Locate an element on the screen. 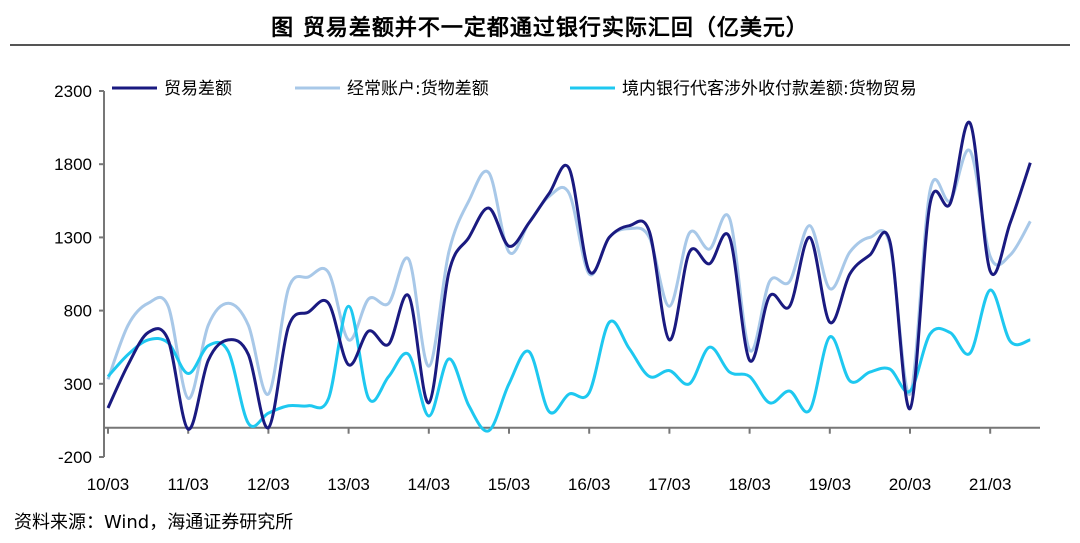 The width and height of the screenshot is (1080, 543). y-tick-label: 2300 is located at coordinates (73, 91).